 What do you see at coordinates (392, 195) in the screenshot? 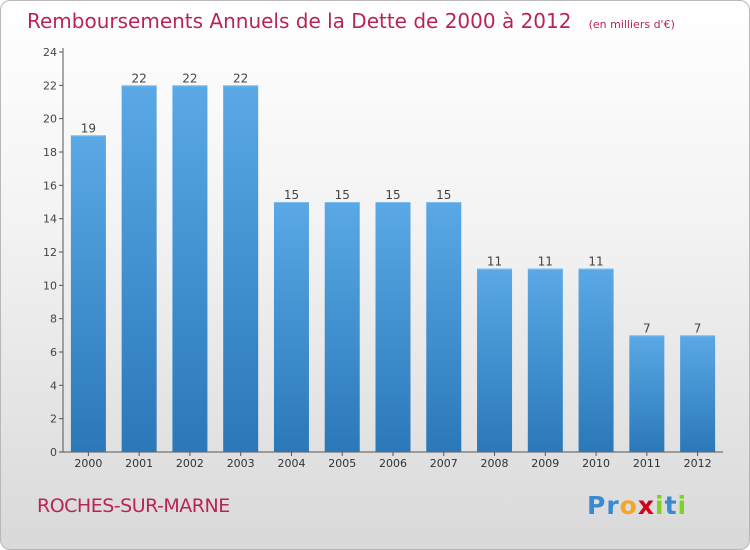
I see `data-label-2006: 15` at bounding box center [392, 195].